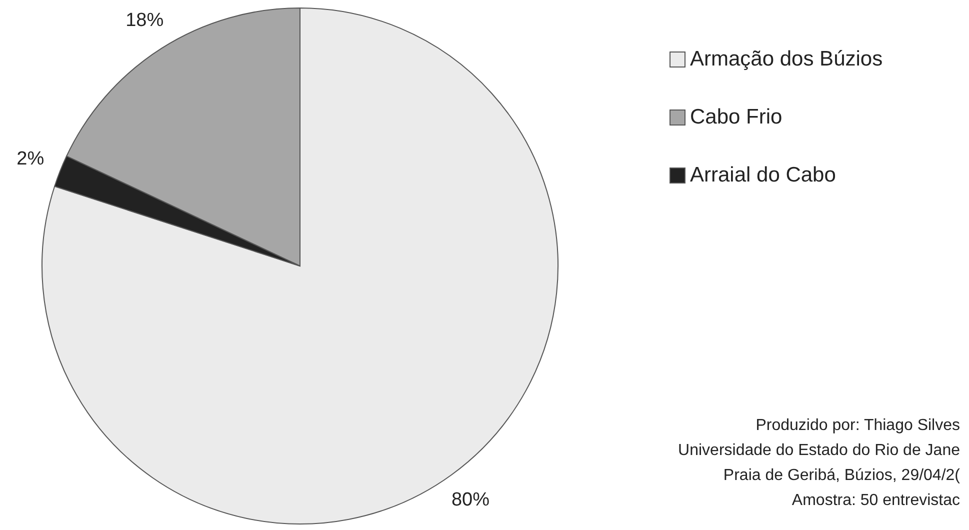 Image resolution: width=969 pixels, height=530 pixels. What do you see at coordinates (842, 475) in the screenshot?
I see `text: Praia de Geribá, Búzios, 29/04/2(` at bounding box center [842, 475].